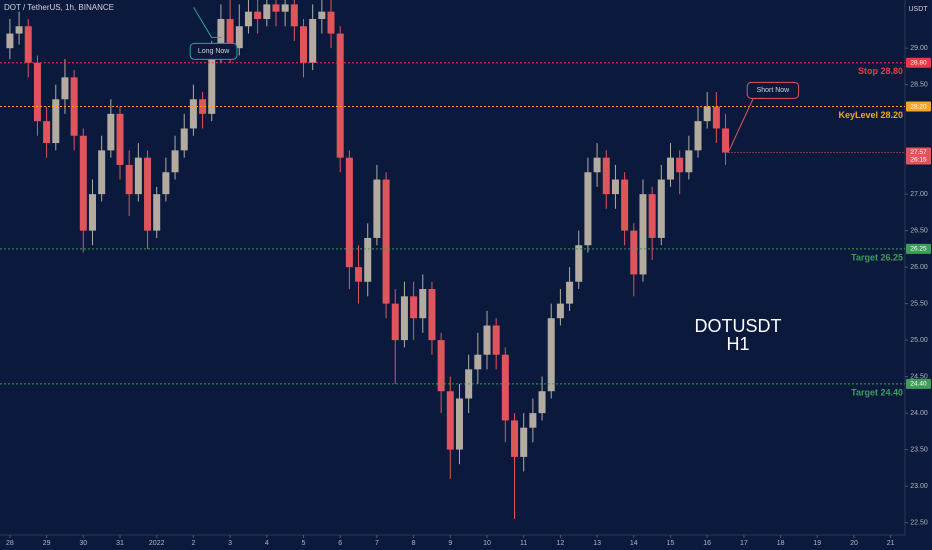 This screenshot has width=932, height=550. What do you see at coordinates (707, 543) in the screenshot?
I see `x-tick-label: 16` at bounding box center [707, 543].